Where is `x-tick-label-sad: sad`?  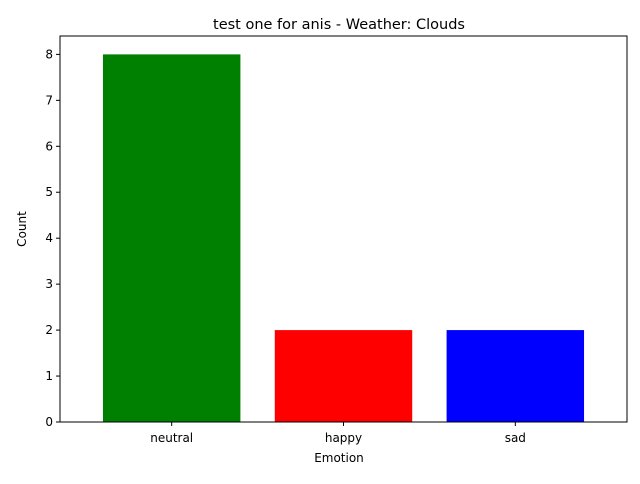 x-tick-label-sad: sad is located at coordinates (515, 438).